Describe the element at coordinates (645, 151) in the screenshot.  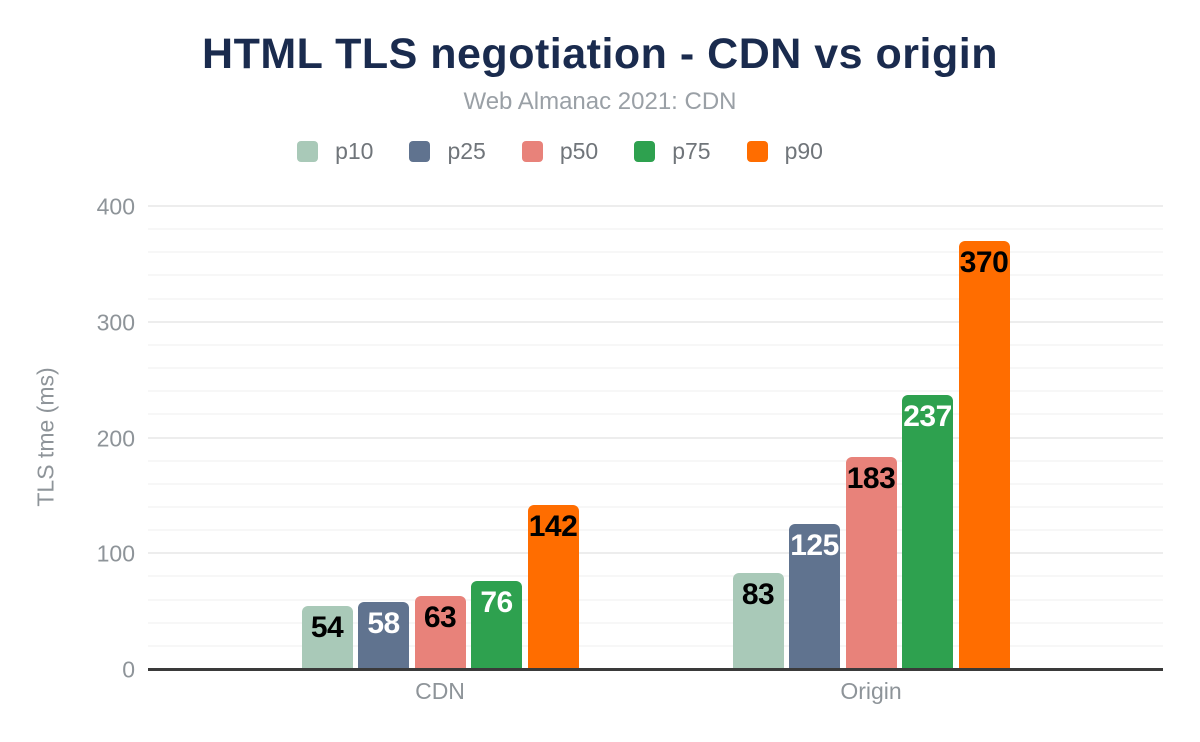
I see `legend-swatch-p75` at that location.